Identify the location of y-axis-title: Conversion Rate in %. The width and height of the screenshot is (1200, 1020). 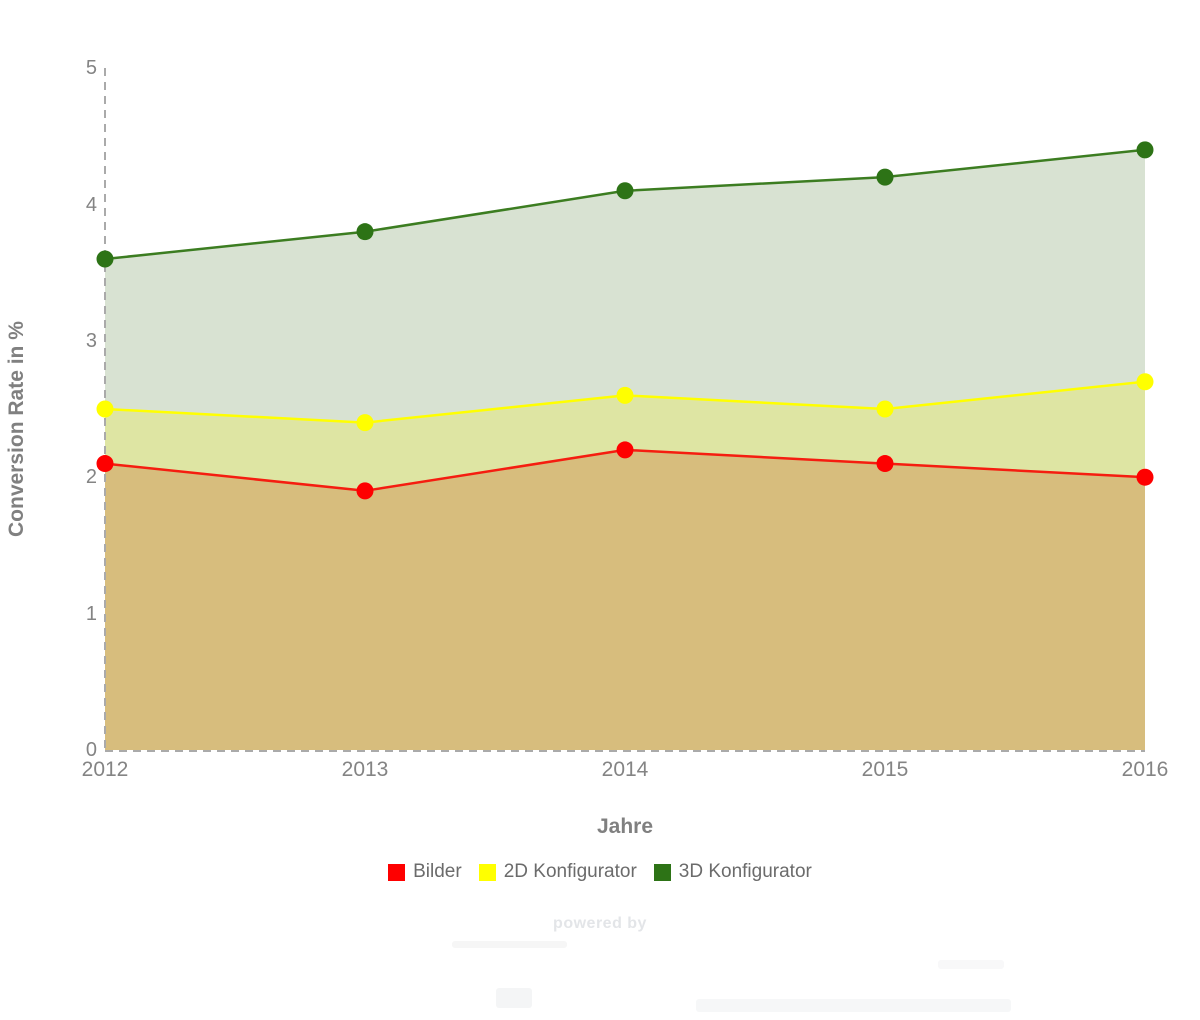
(16, 429).